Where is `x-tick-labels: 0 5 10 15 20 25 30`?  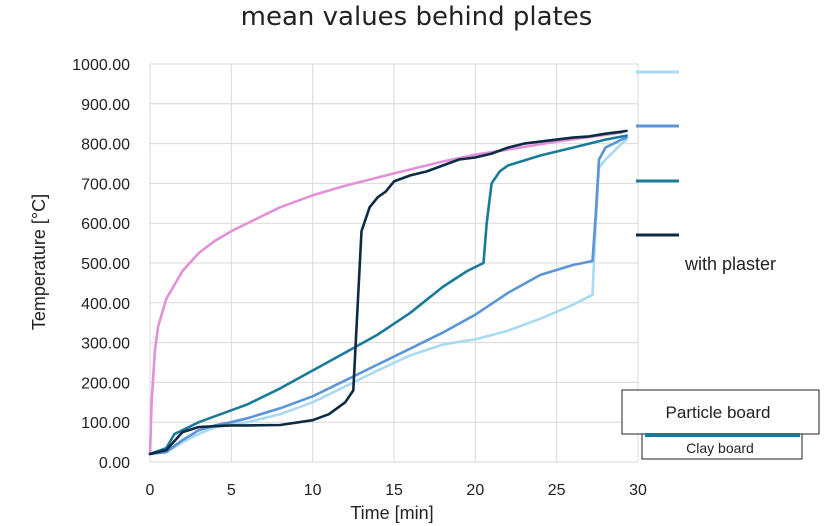
x-tick-labels: 0 5 10 15 20 25 30 is located at coordinates (396, 490).